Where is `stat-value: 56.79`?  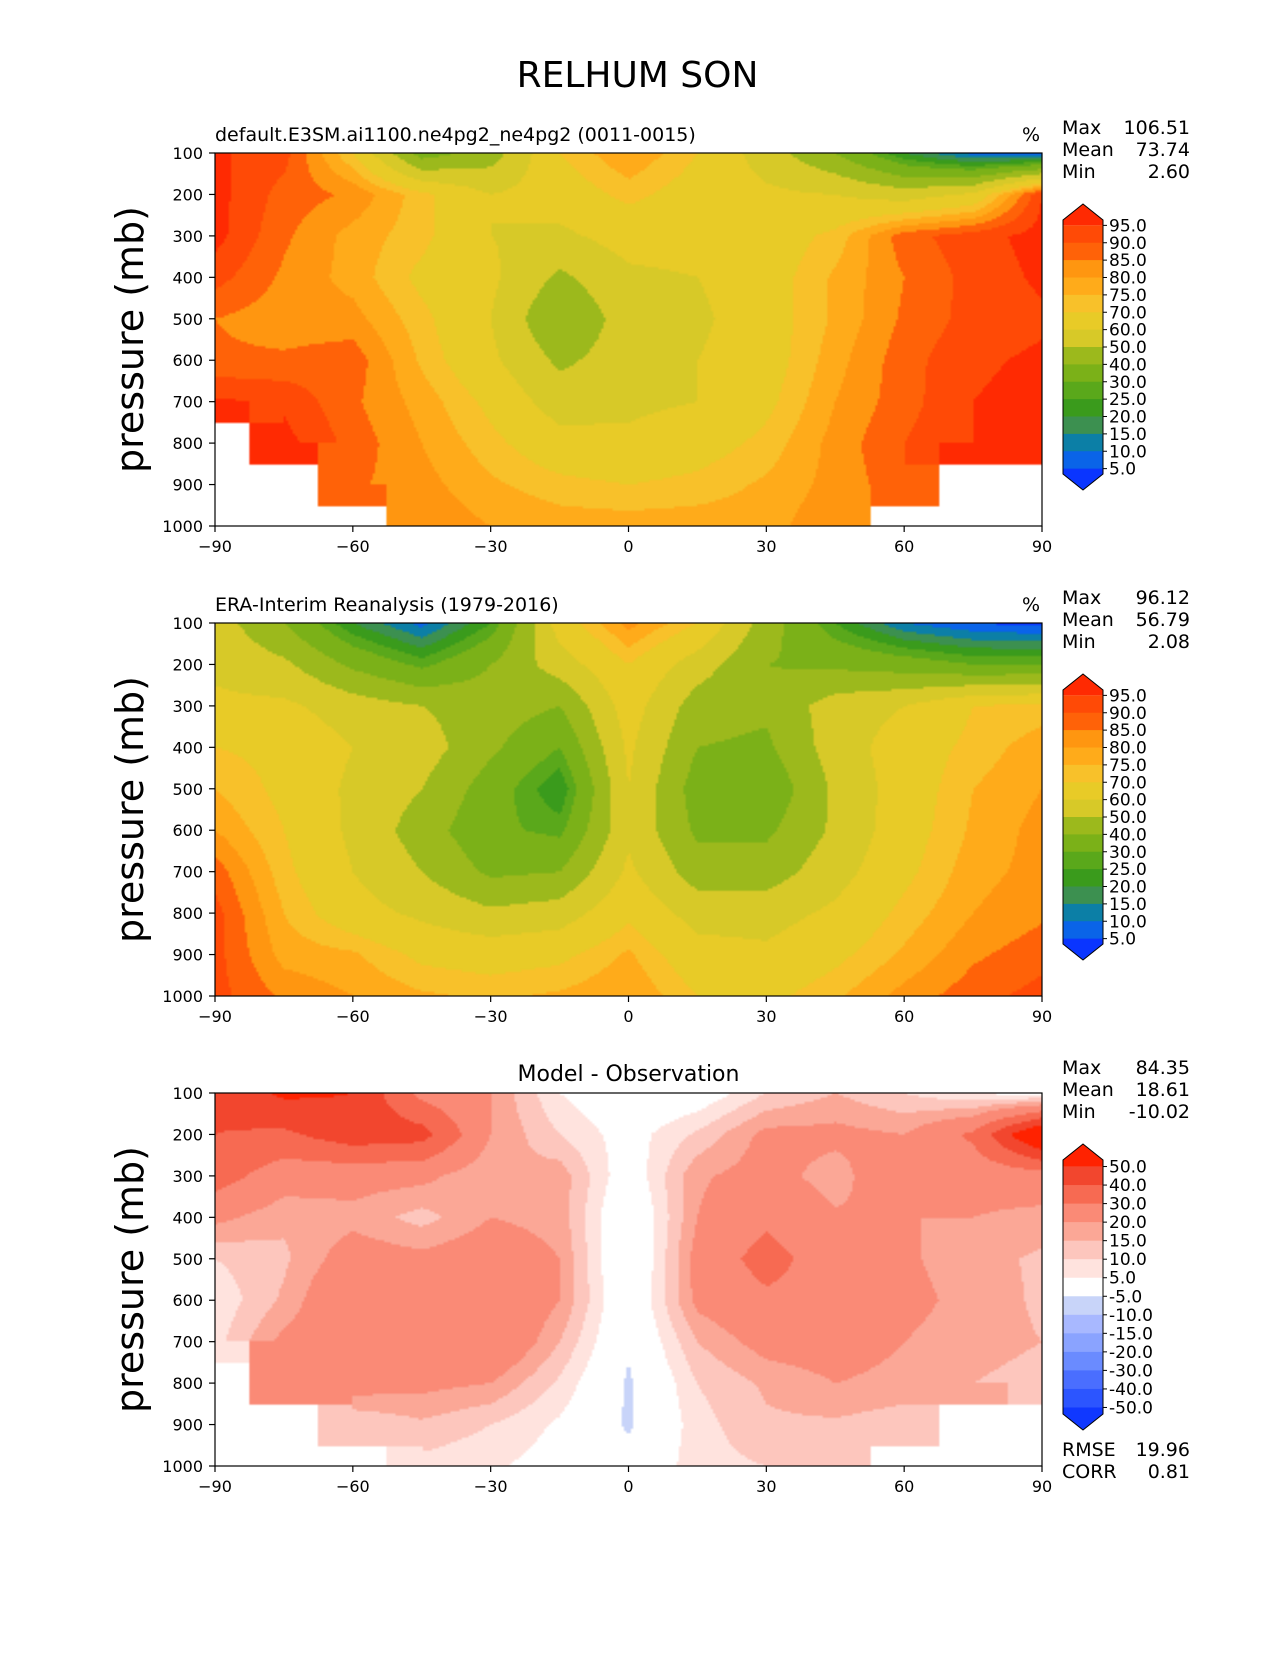
stat-value: 56.79 is located at coordinates (1163, 620).